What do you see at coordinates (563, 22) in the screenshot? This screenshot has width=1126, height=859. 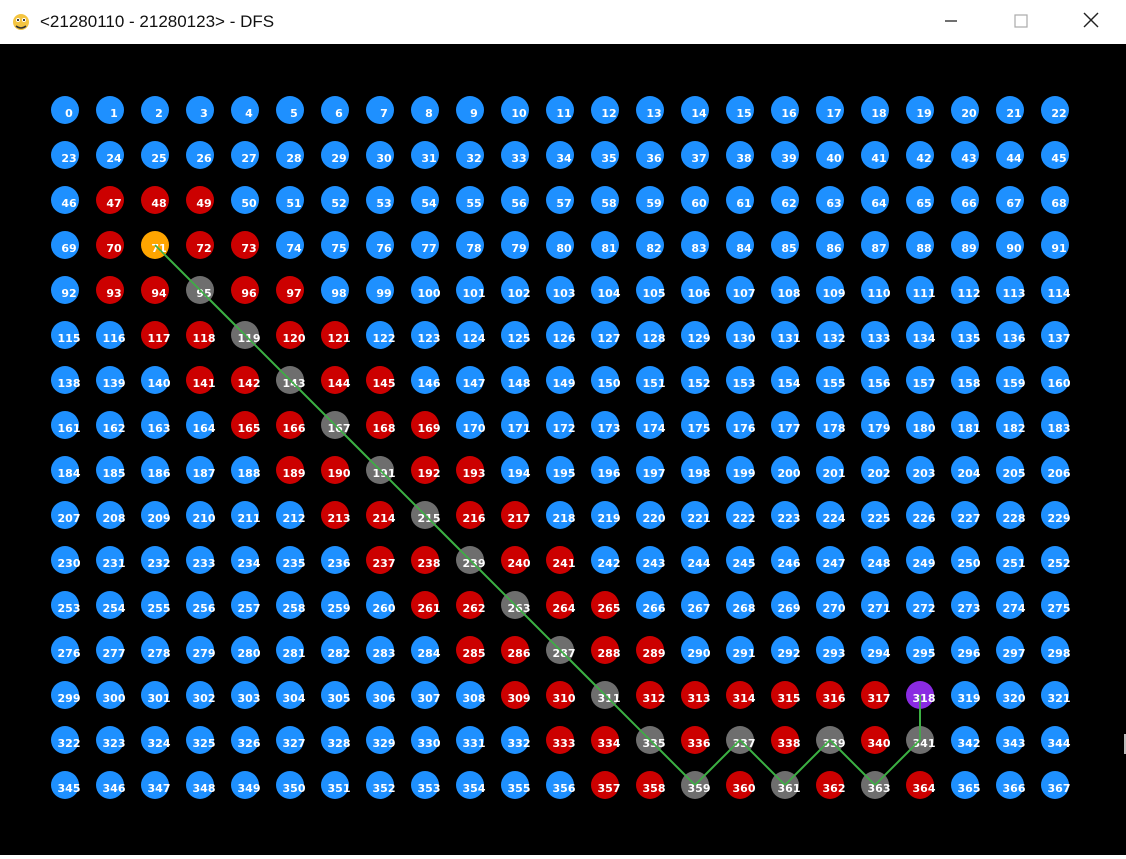 I see `title-bar: <21280110 - 21280123> - DFS` at bounding box center [563, 22].